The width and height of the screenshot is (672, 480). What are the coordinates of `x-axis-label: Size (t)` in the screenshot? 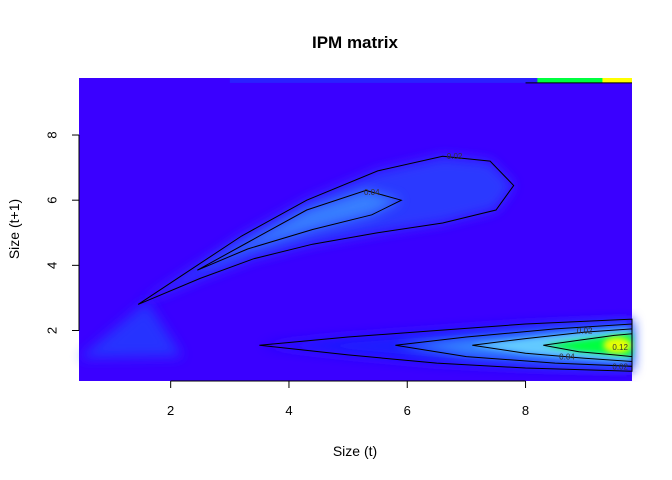 It's located at (355, 451).